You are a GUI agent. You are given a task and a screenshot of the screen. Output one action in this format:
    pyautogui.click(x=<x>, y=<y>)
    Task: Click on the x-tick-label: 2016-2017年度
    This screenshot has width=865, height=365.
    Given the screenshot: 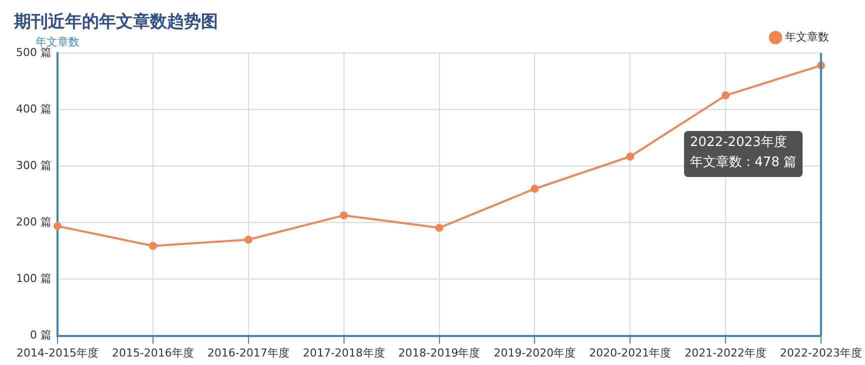 What is the action you would take?
    pyautogui.click(x=248, y=353)
    